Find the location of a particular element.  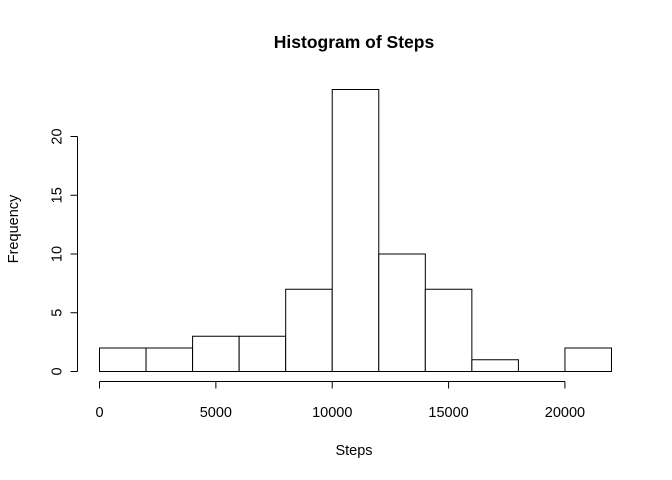

y-tick-label: 20 is located at coordinates (58, 136).